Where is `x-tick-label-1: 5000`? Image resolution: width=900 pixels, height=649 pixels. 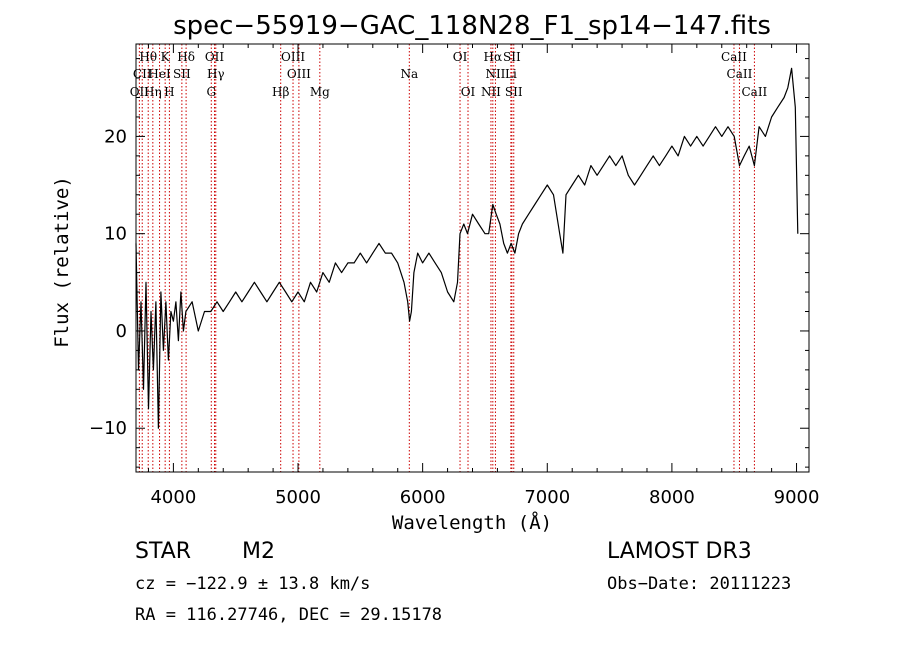
x-tick-label-1: 5000 is located at coordinates (298, 497).